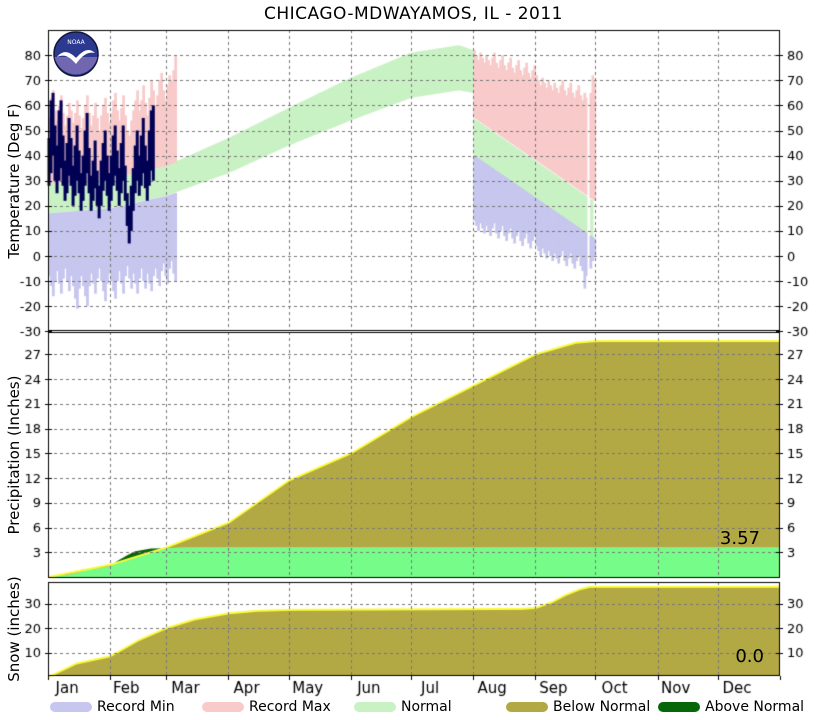 The width and height of the screenshot is (827, 720). What do you see at coordinates (76, 54) in the screenshot?
I see `noaa-logo: NOAA` at bounding box center [76, 54].